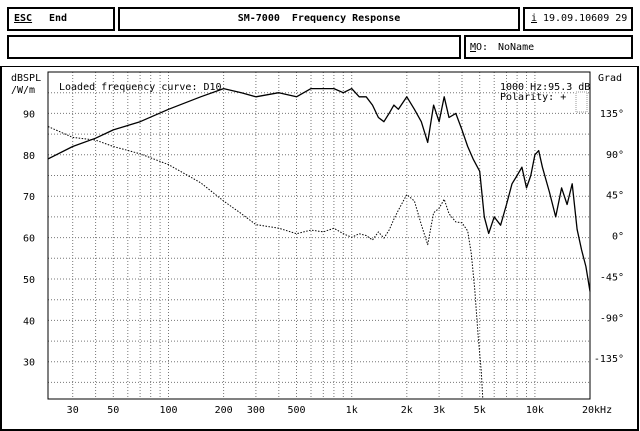 The height and width of the screenshot is (431, 640). I want to click on y-tick-label: 70, so click(29, 197).